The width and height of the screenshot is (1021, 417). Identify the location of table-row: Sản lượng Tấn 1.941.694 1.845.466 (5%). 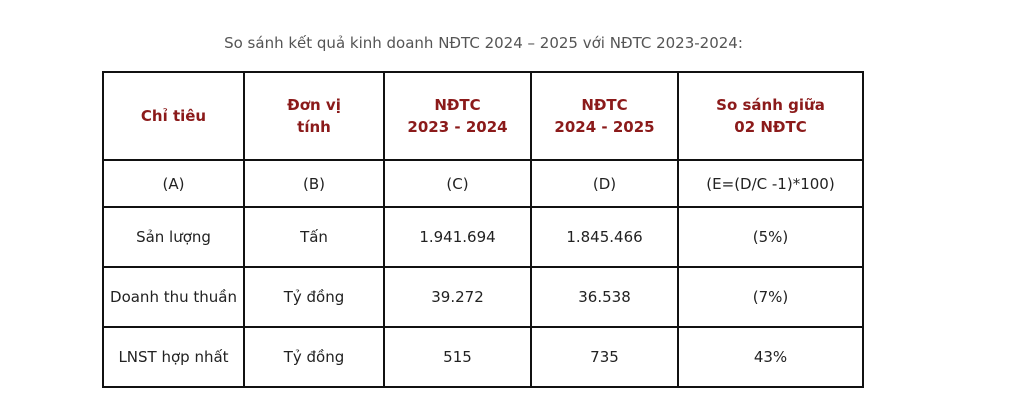
(483, 237).